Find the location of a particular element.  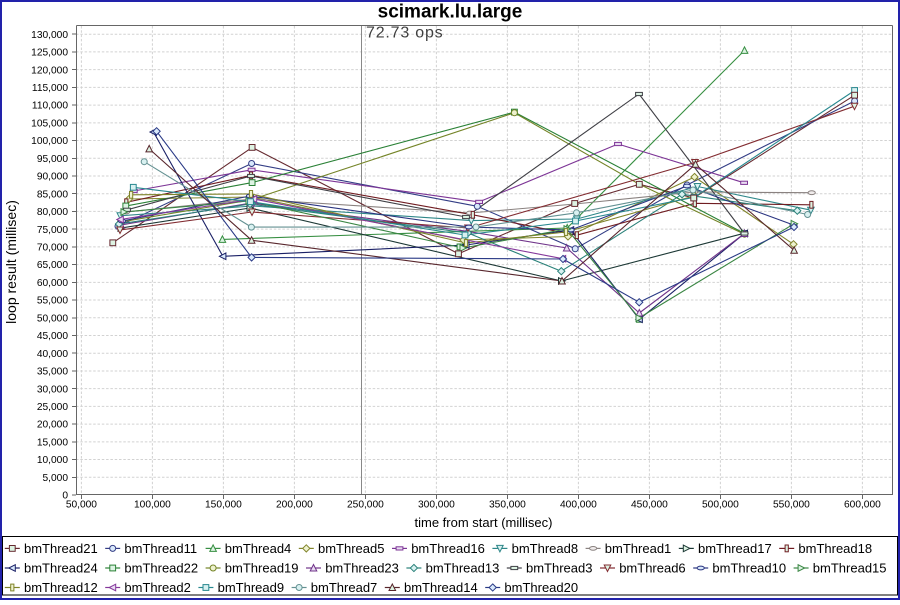

svg-text: 20,000 is located at coordinates (52, 425).